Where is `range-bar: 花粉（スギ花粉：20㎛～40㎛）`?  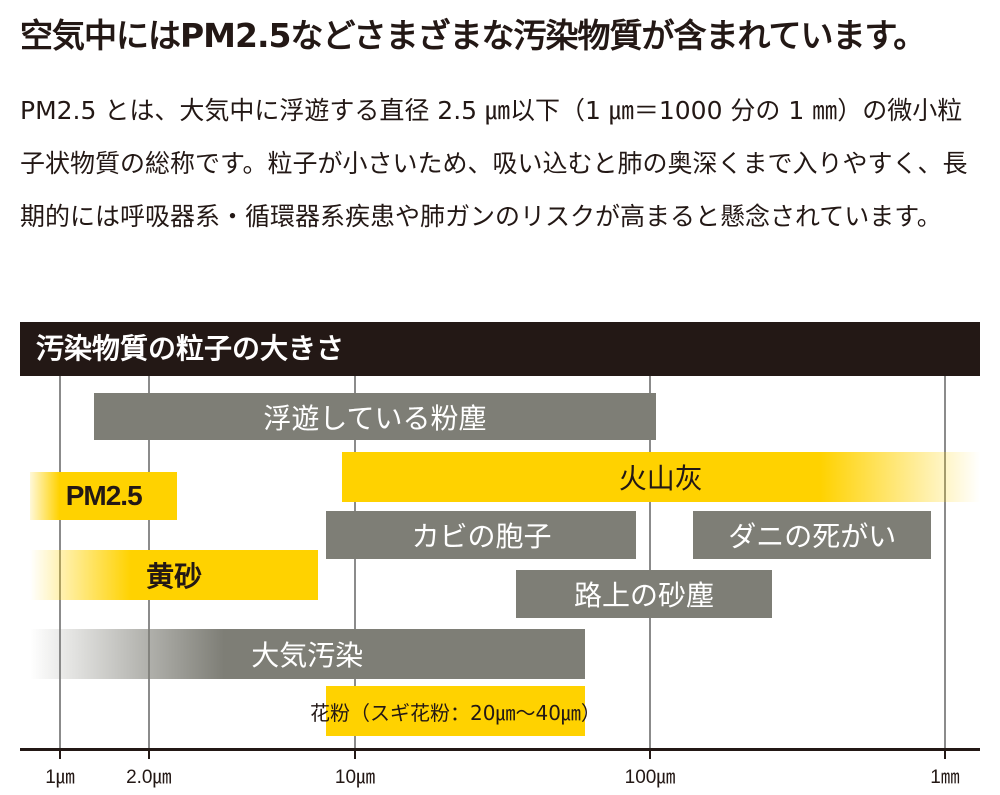 range-bar: 花粉（スギ花粉：20㎛～40㎛） is located at coordinates (455, 711).